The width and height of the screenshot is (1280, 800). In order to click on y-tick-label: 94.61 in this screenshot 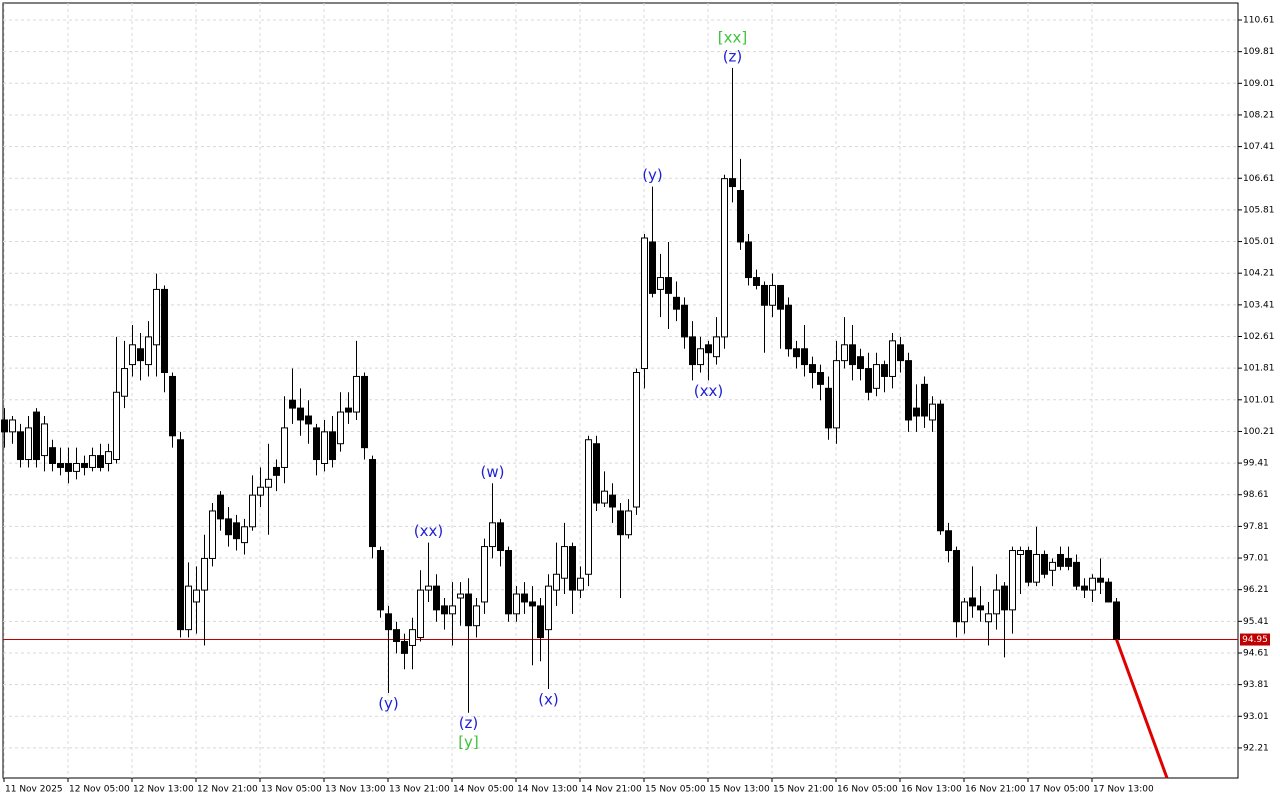, I will do `click(1256, 653)`.